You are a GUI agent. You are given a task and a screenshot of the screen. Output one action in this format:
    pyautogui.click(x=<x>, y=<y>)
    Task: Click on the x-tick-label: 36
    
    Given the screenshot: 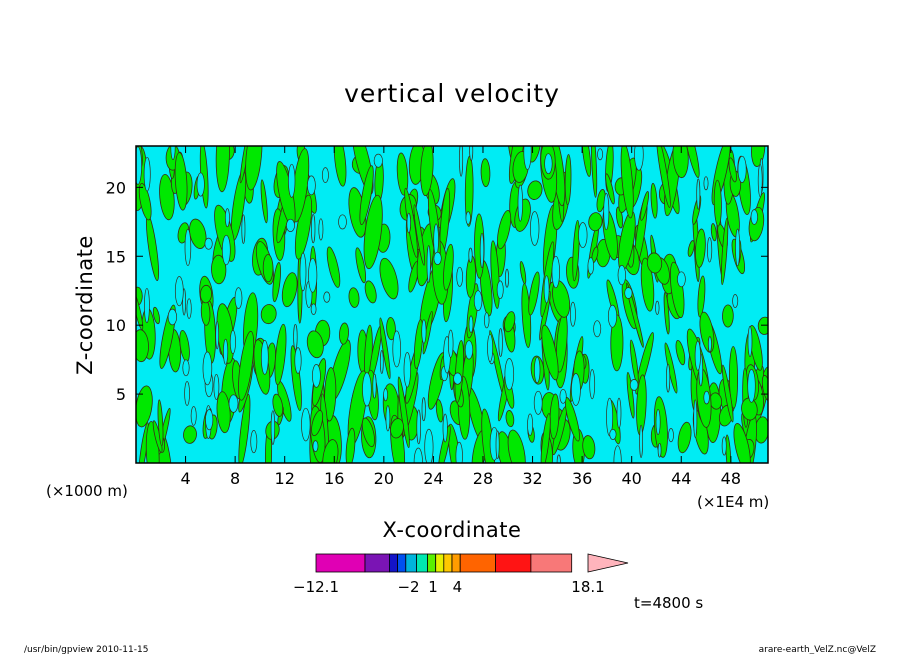 What is the action you would take?
    pyautogui.click(x=582, y=478)
    